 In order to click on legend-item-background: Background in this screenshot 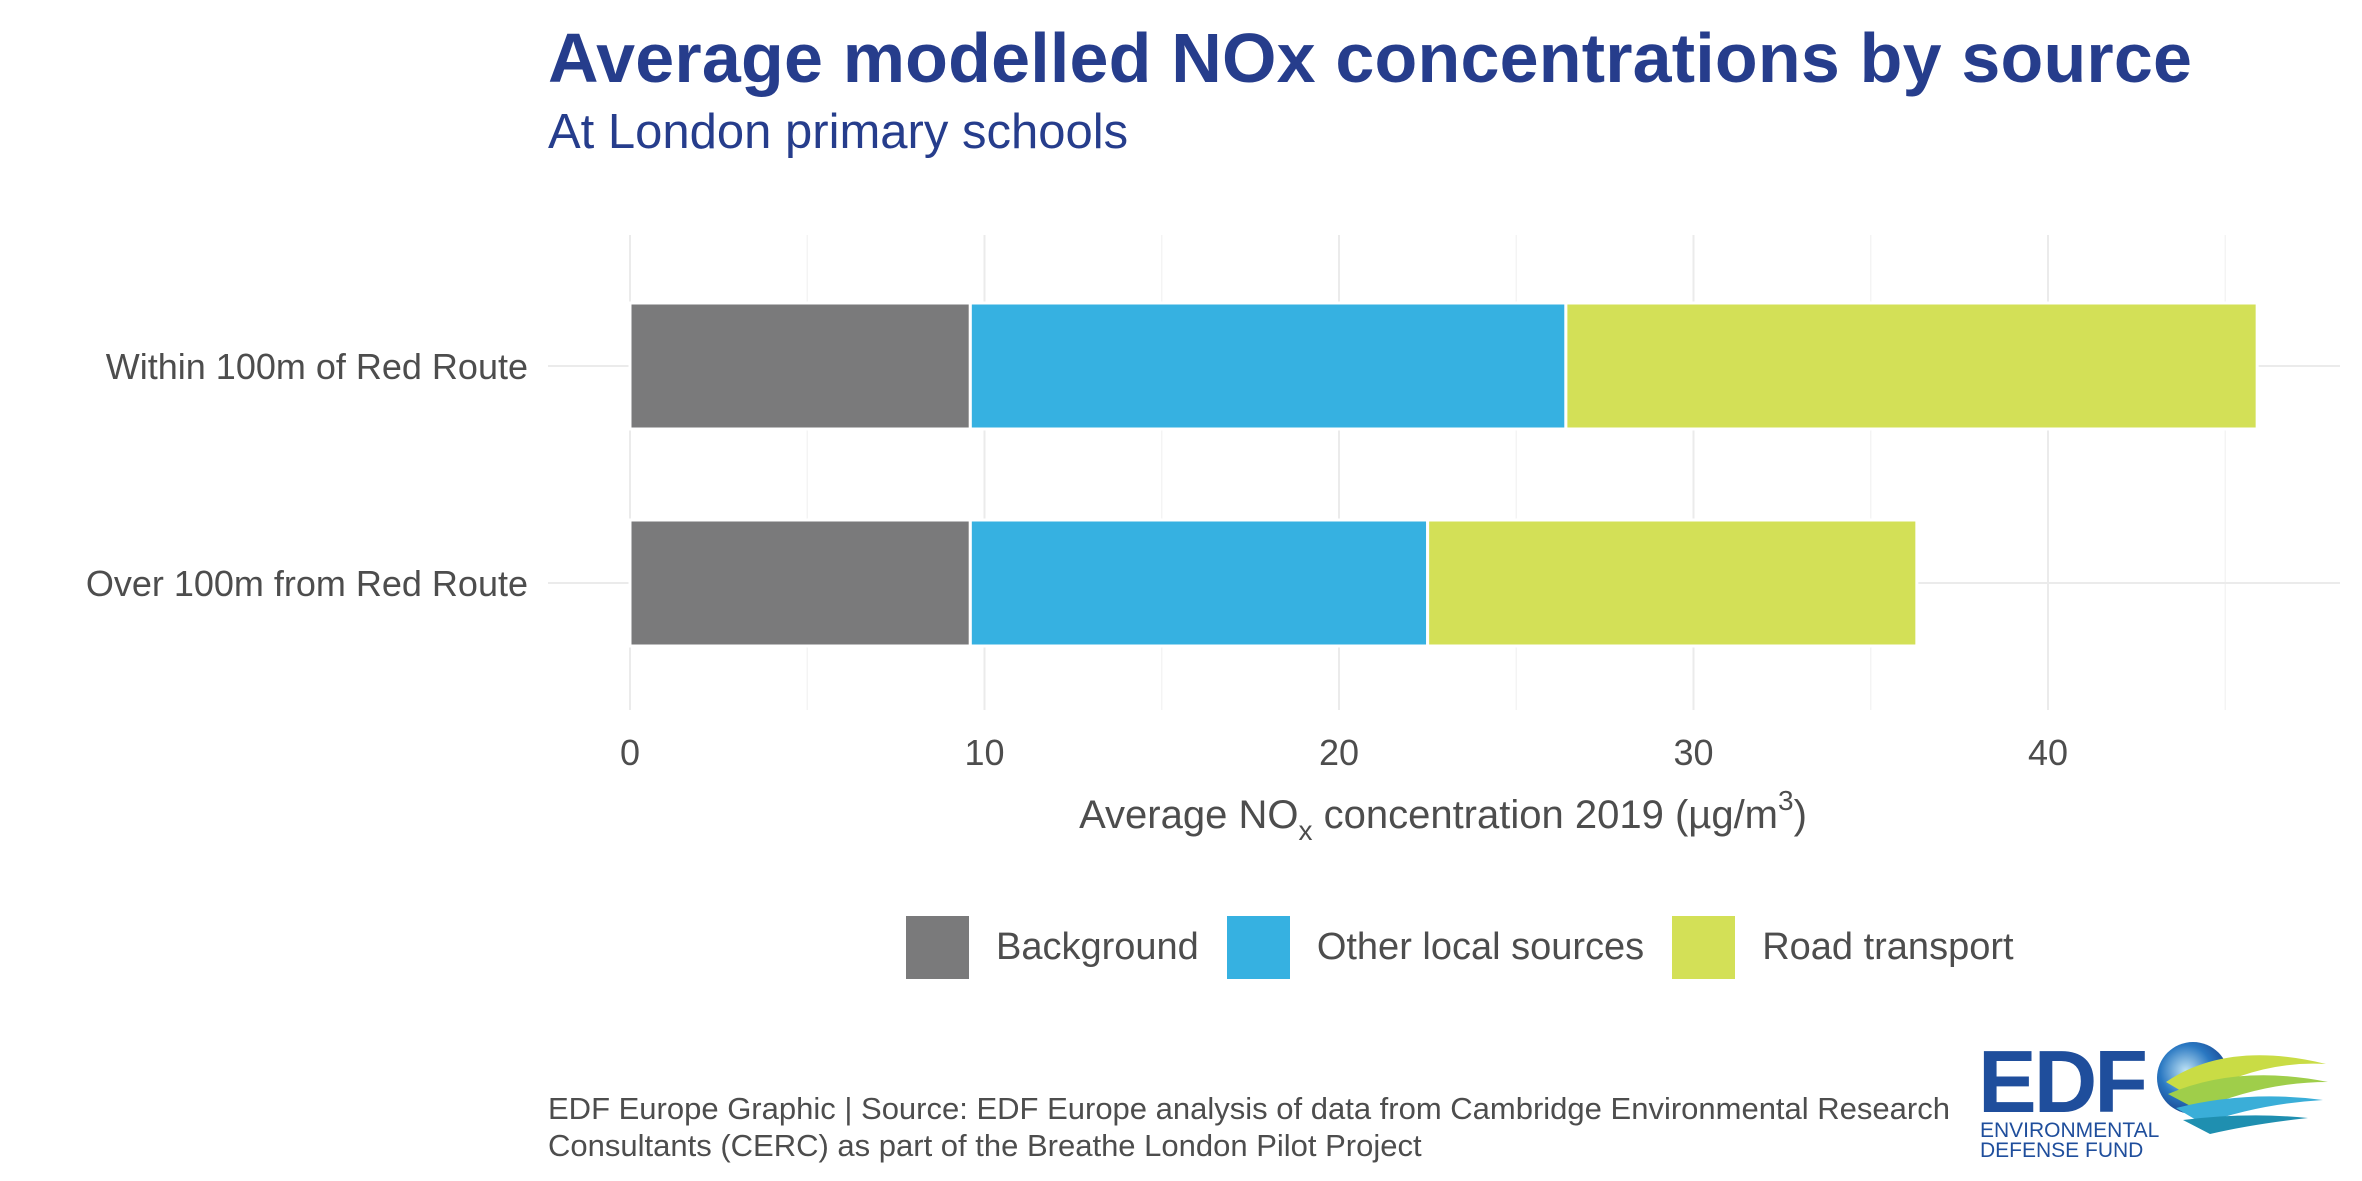, I will do `click(1052, 947)`.